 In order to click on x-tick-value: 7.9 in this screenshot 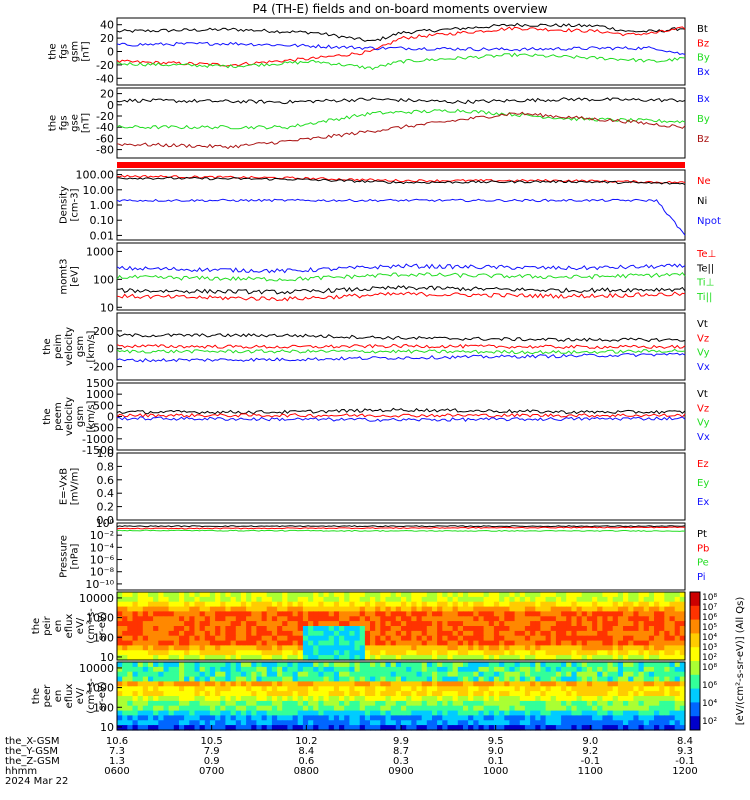, I will do `click(212, 751)`.